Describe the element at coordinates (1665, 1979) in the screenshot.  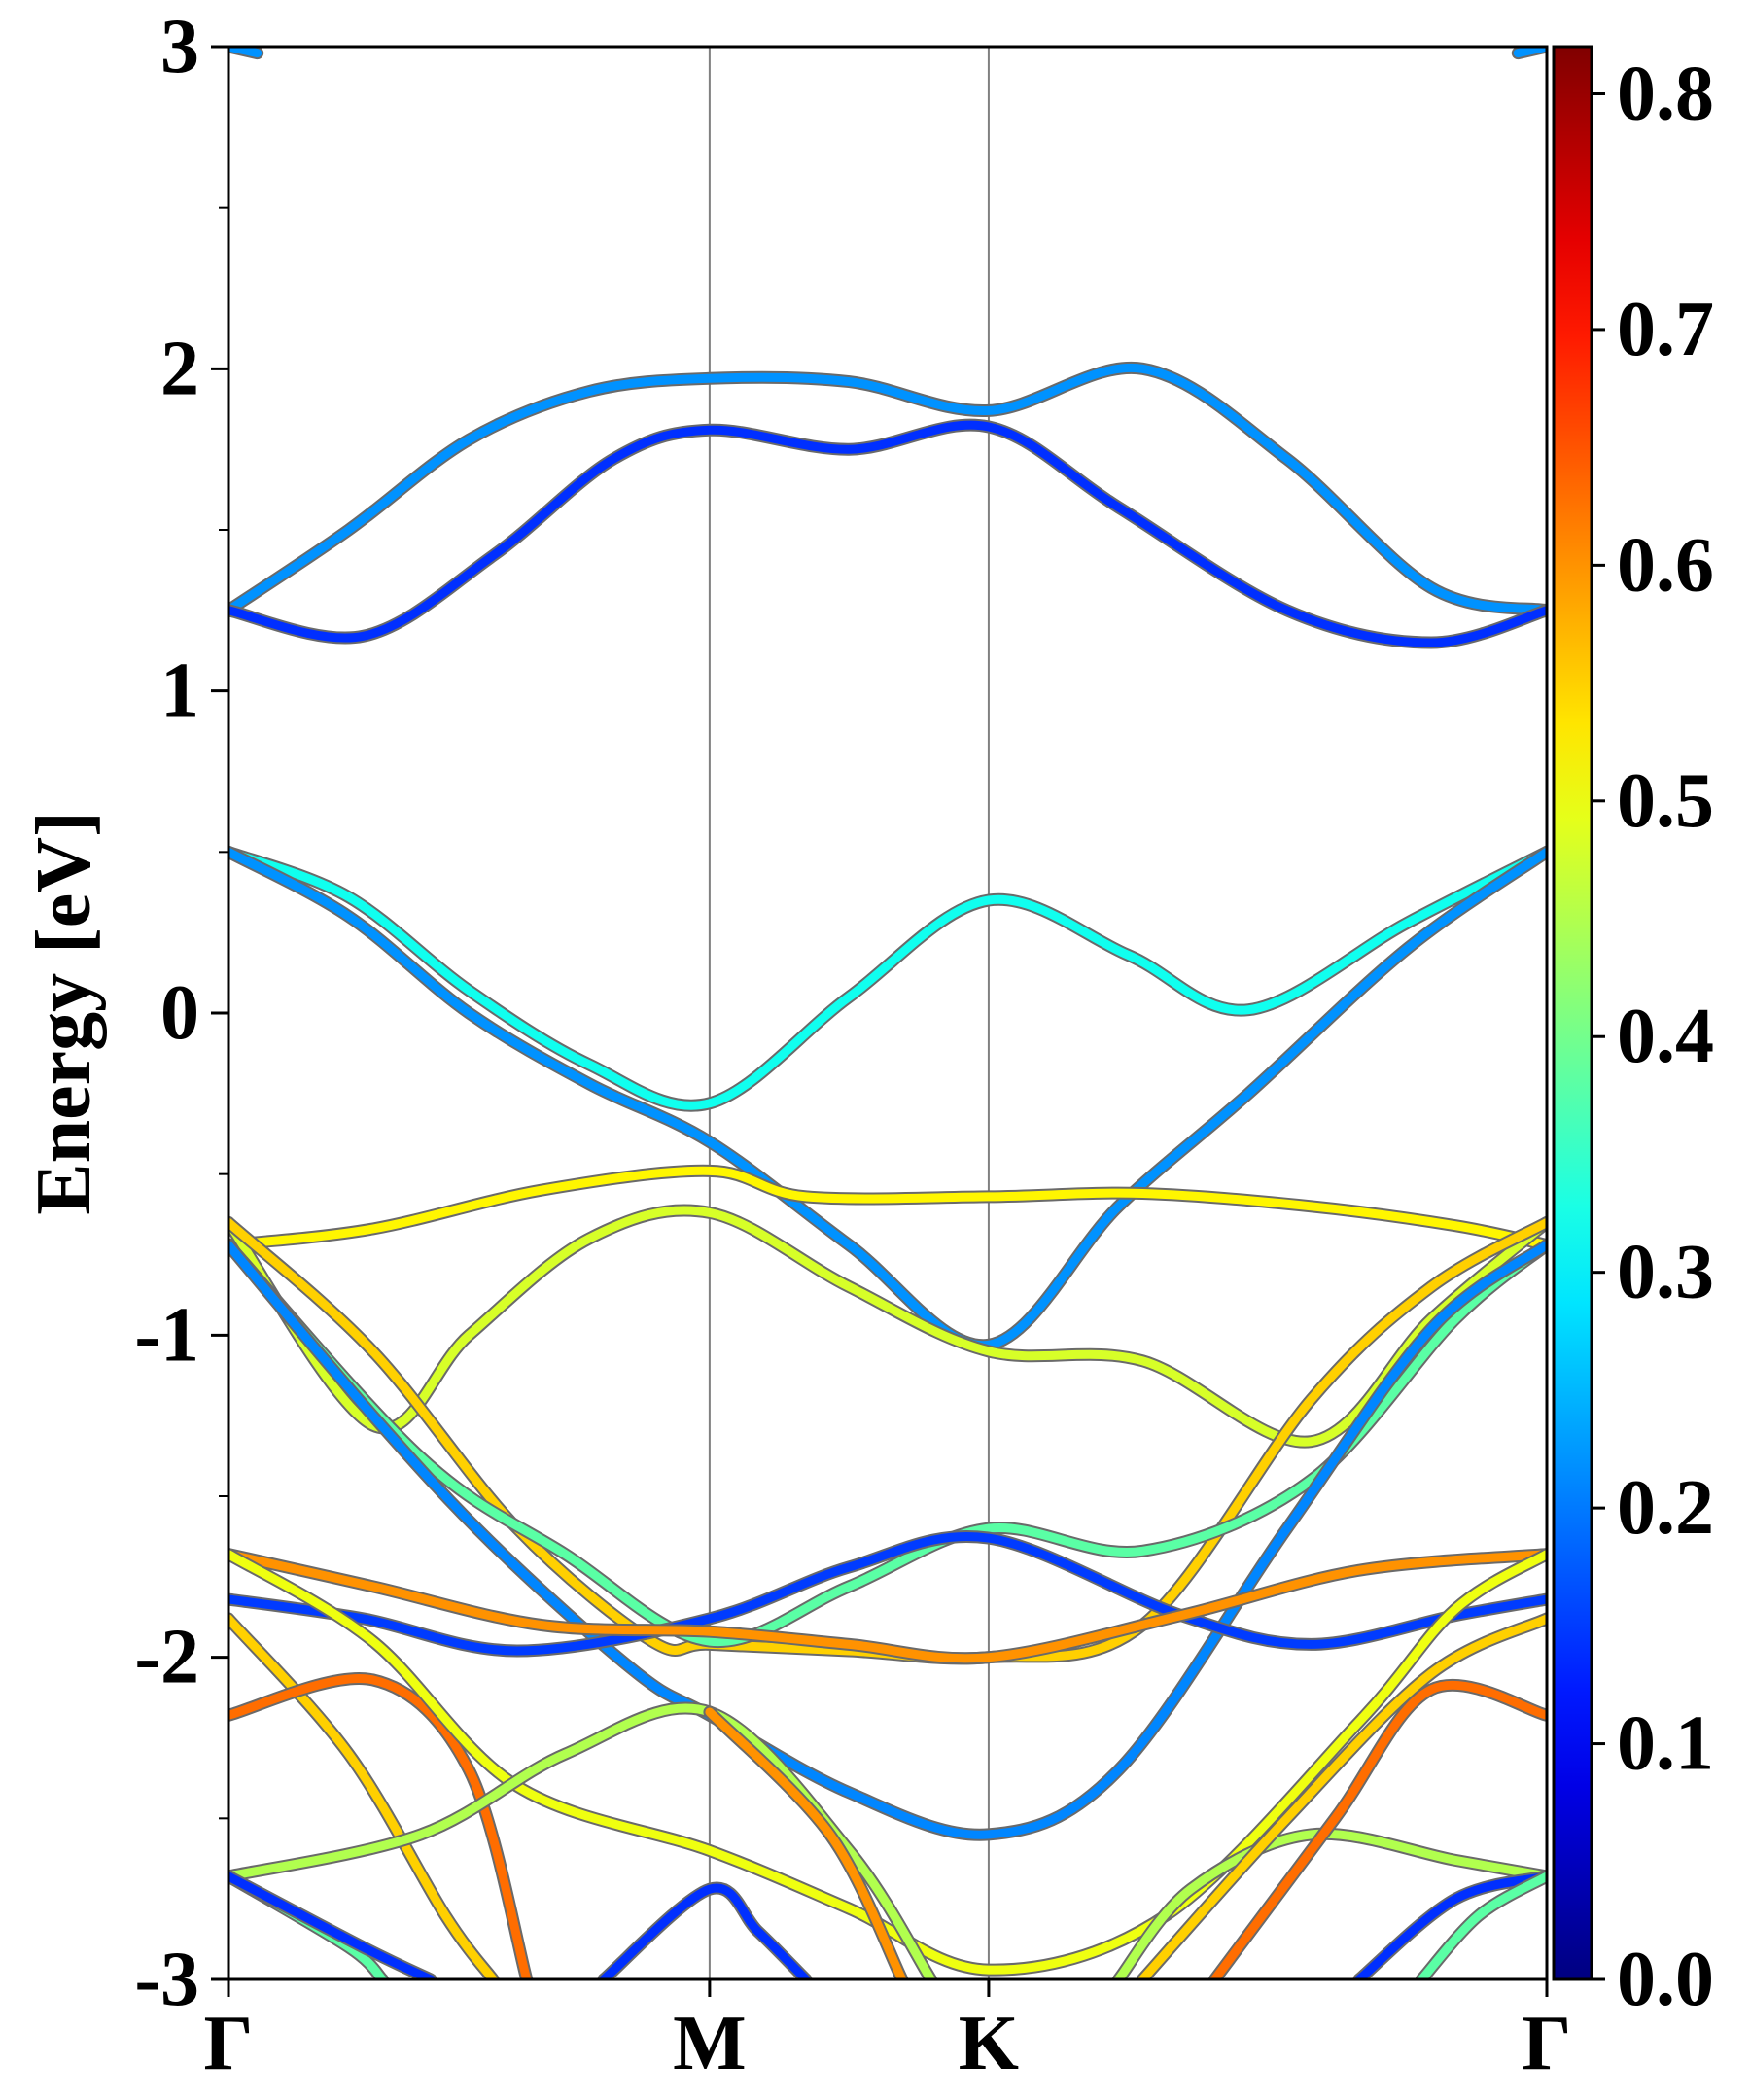
I see `colorbar-tick-label-0: 0.0` at that location.